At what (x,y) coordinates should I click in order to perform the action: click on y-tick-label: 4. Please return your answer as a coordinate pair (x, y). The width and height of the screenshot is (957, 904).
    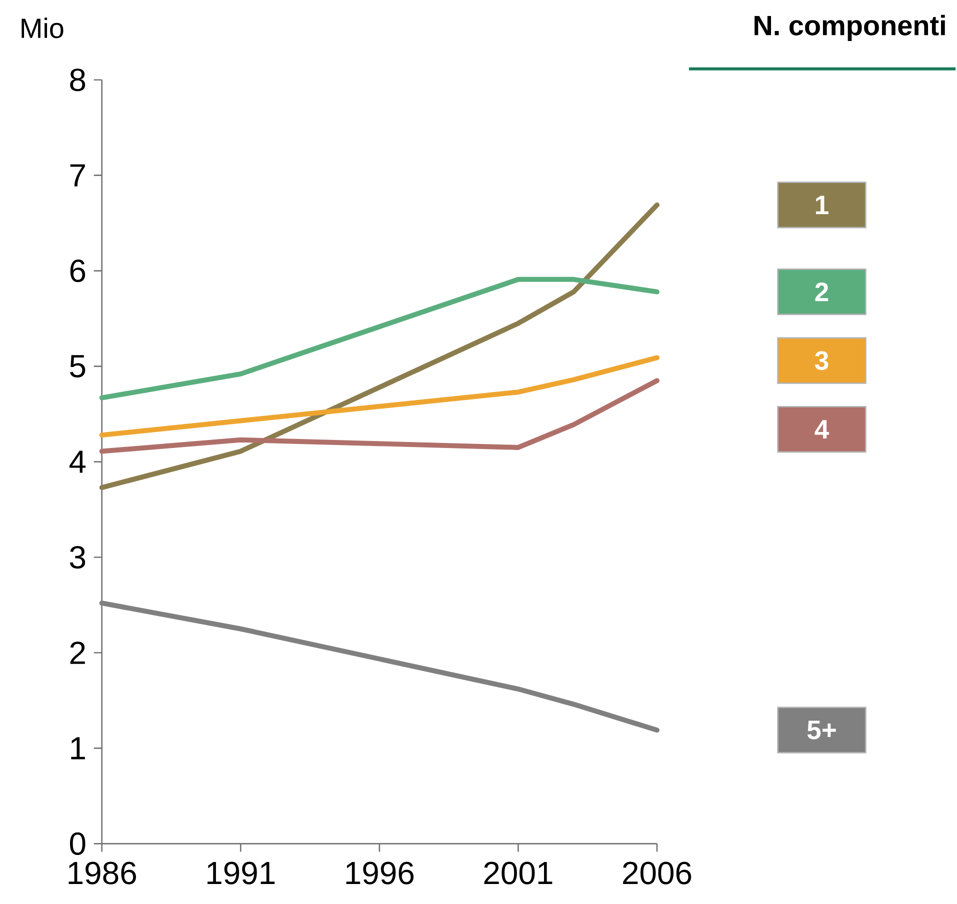
    Looking at the image, I should click on (77, 461).